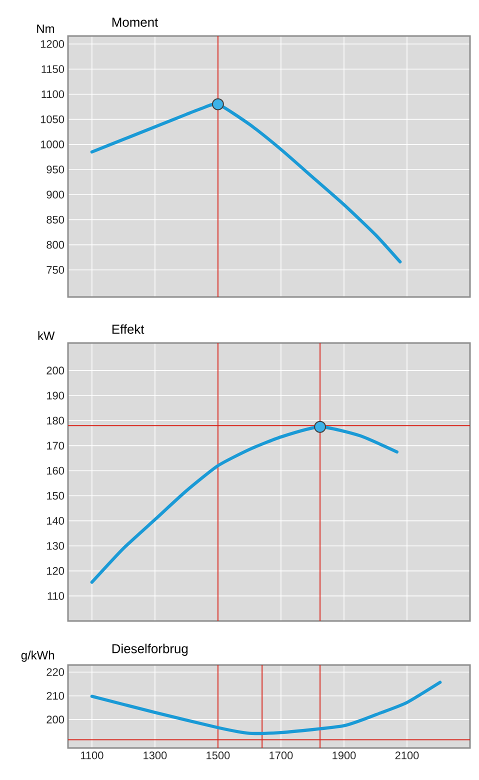 The image size is (479, 780). What do you see at coordinates (155, 756) in the screenshot?
I see `x-tick-label: 1300` at bounding box center [155, 756].